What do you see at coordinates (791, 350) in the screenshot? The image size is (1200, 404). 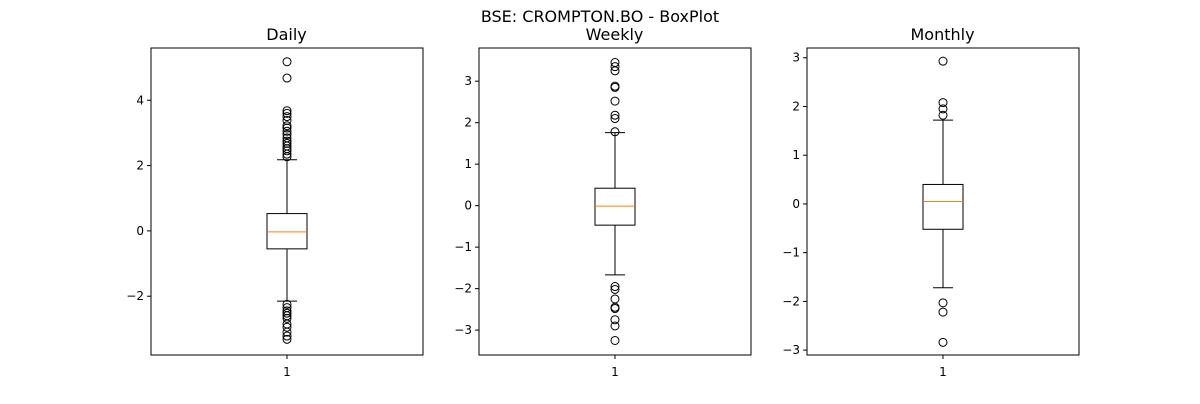 I see `monthly-ytick-label: −3` at bounding box center [791, 350].